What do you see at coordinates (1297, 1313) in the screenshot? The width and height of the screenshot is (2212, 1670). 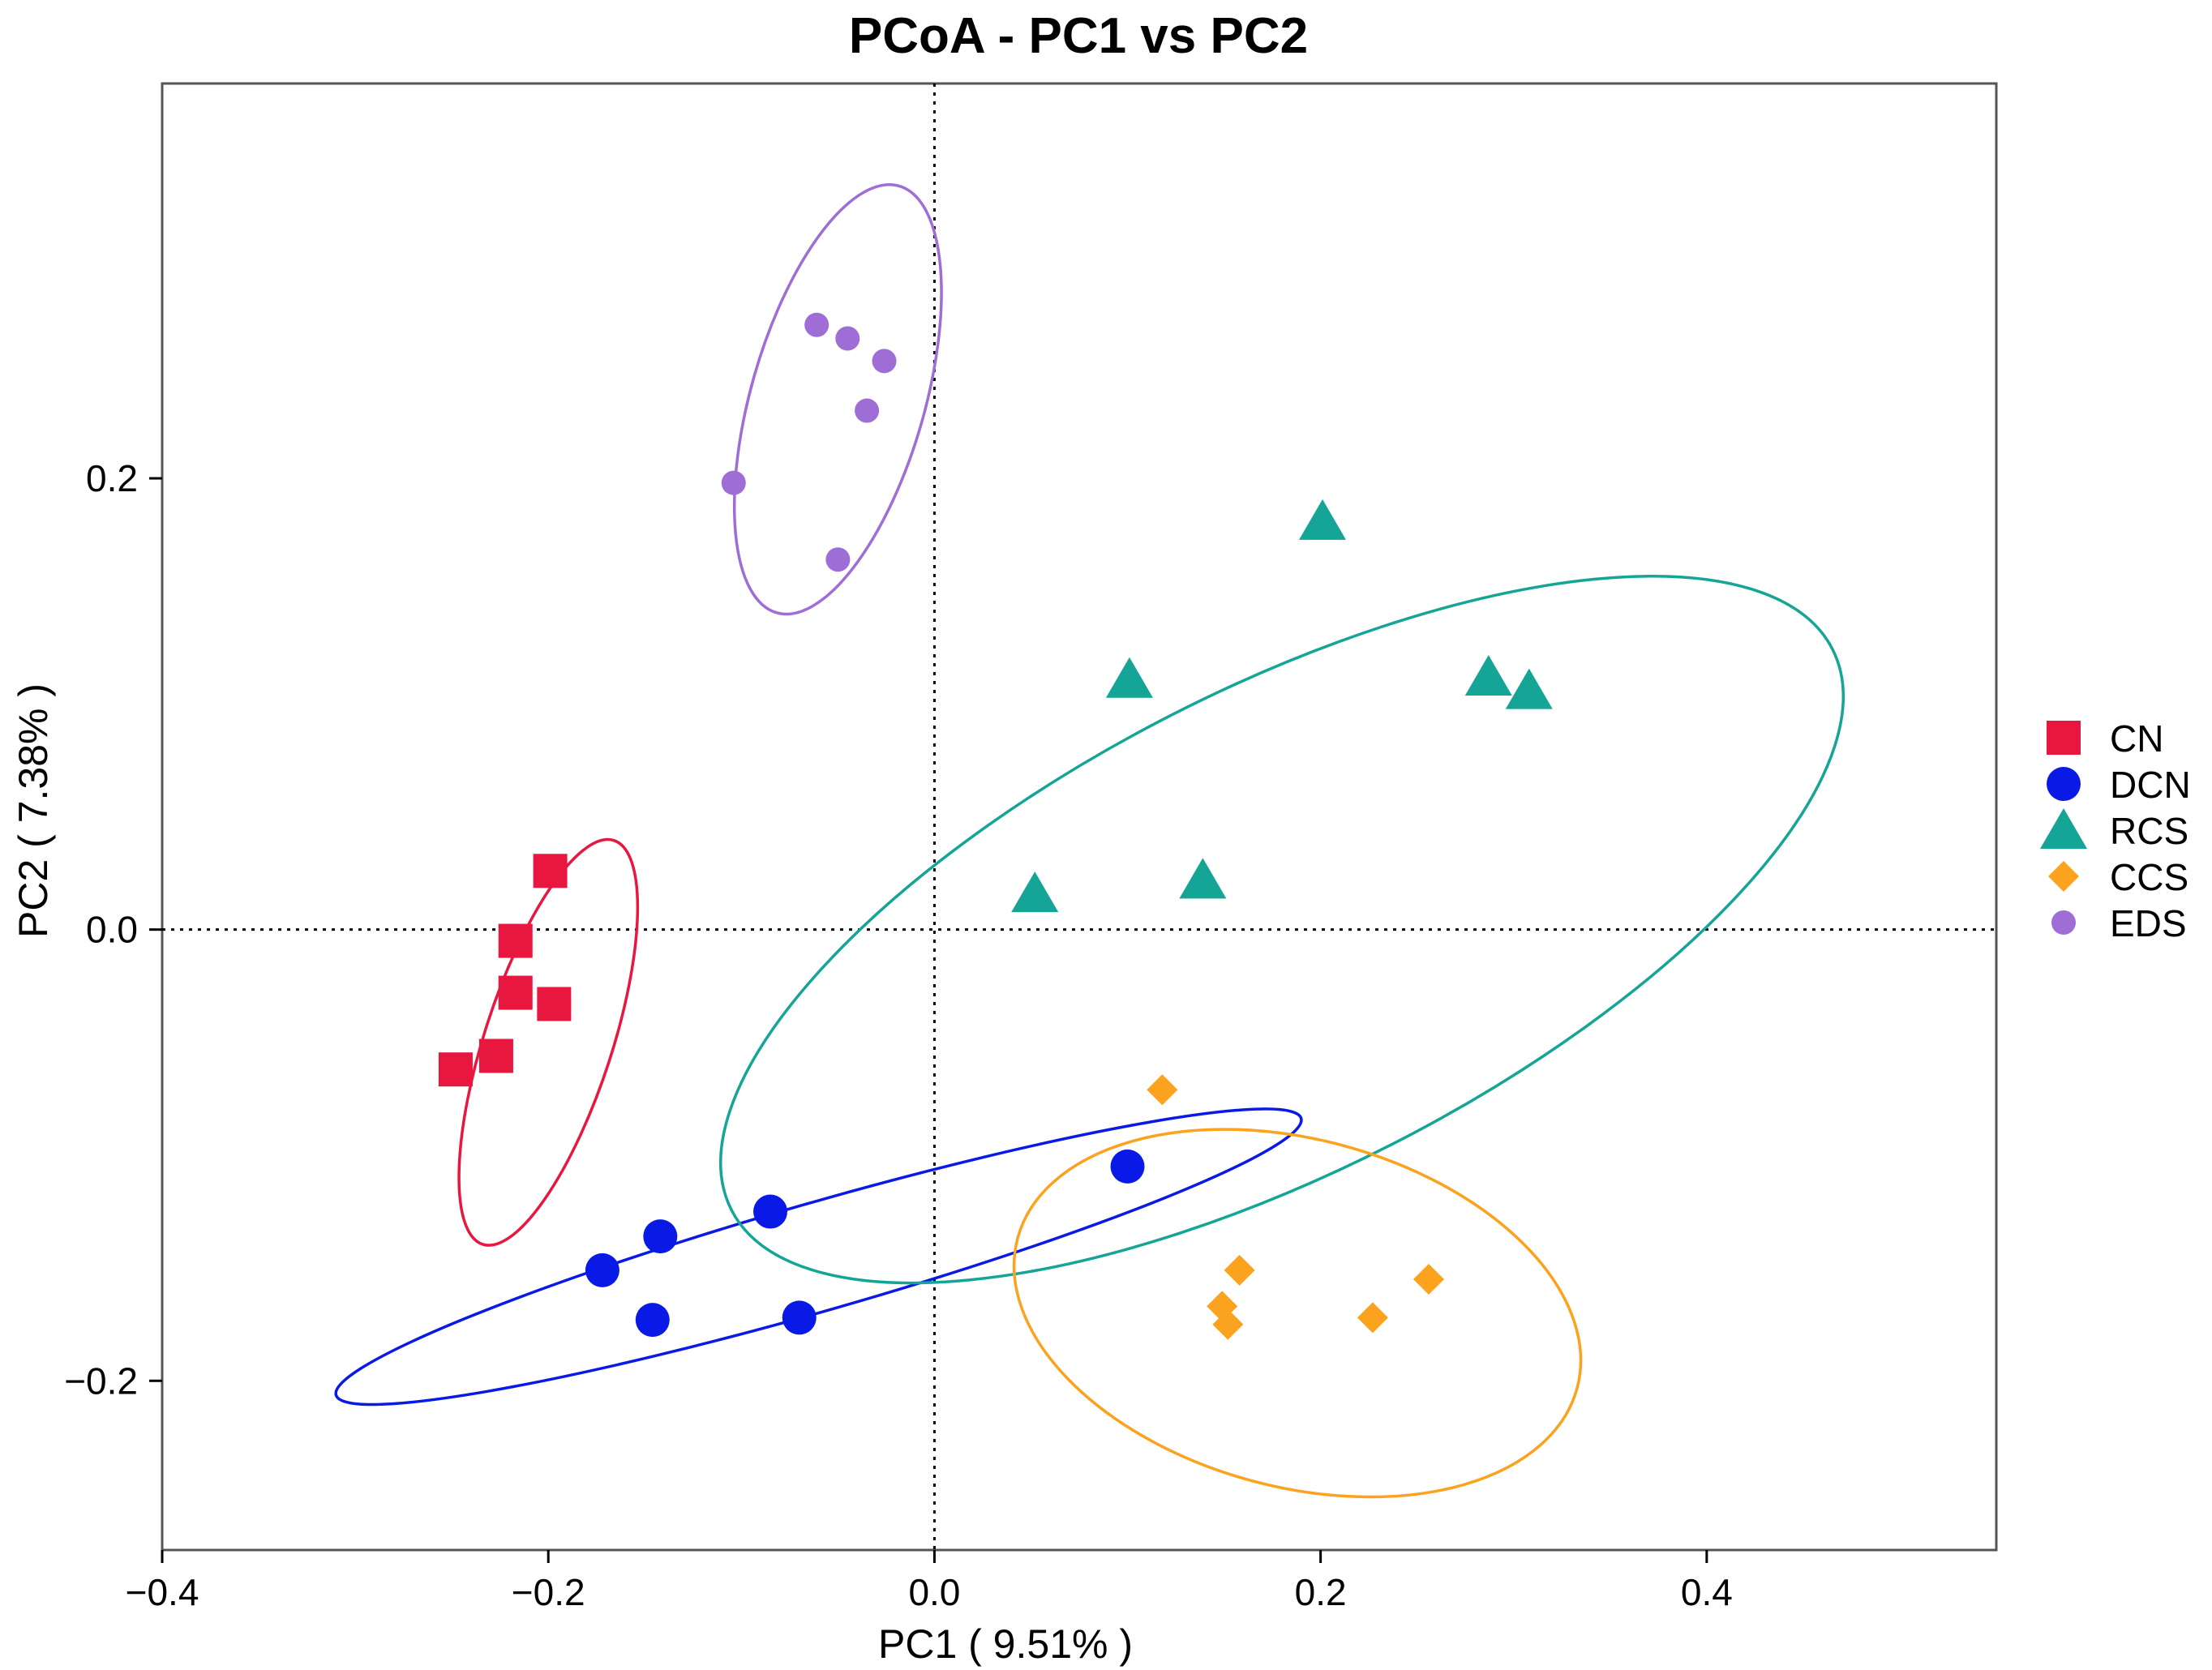 I see `ellipse-ccs` at bounding box center [1297, 1313].